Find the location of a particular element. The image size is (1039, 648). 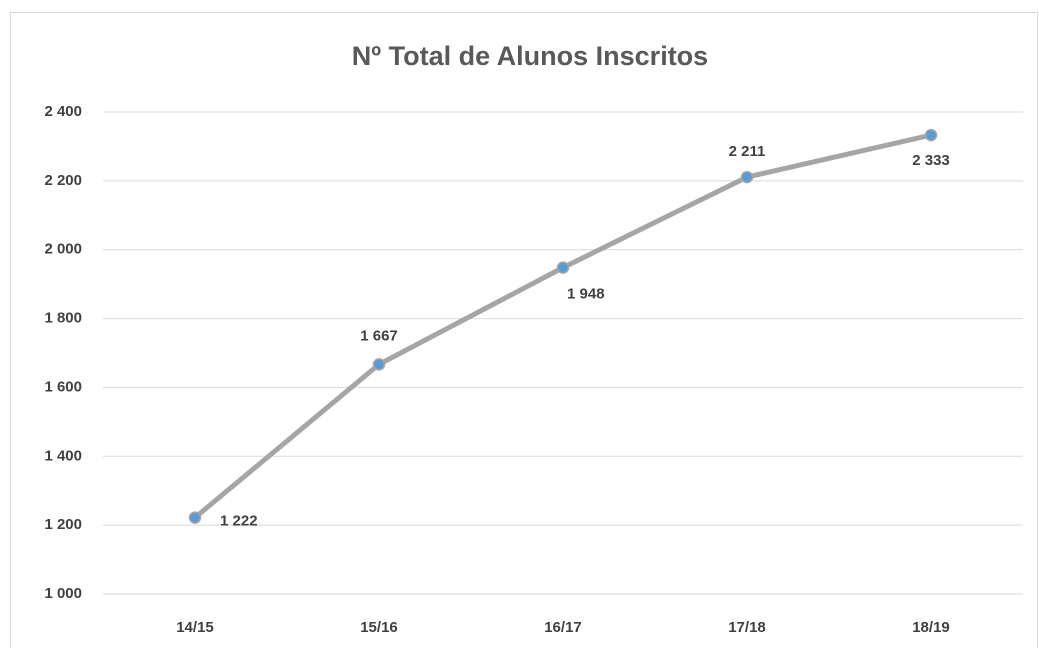

x-tick-label: 16/17 is located at coordinates (563, 627).